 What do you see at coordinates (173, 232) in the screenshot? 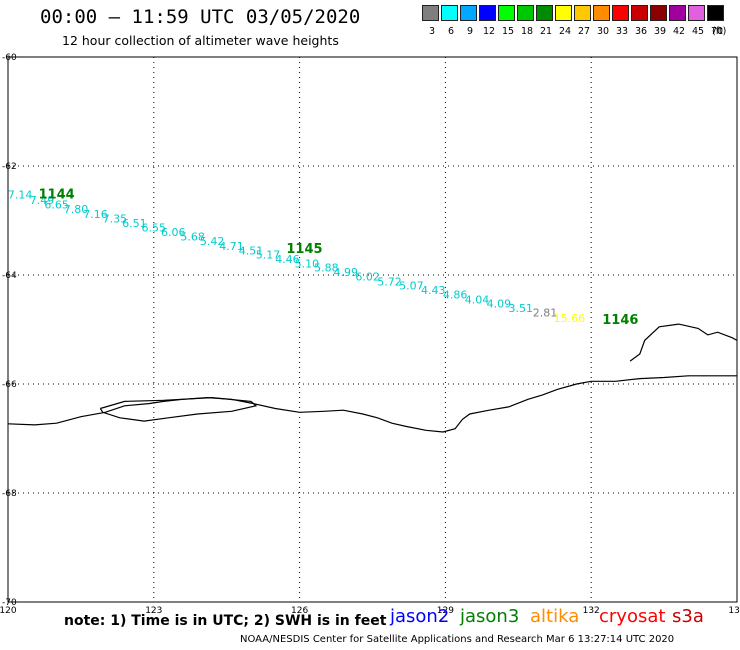
I see `wave-height-label: 6.06` at bounding box center [173, 232].